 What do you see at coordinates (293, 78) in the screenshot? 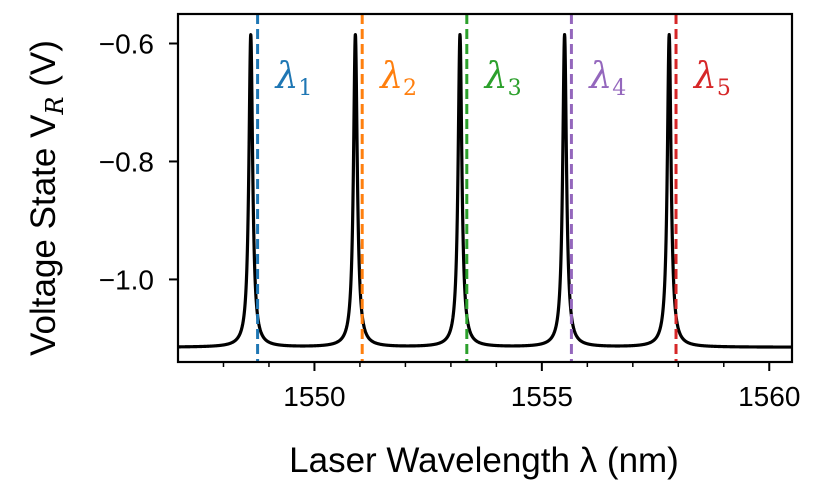
I see `marker-label-1: λ1` at bounding box center [293, 78].